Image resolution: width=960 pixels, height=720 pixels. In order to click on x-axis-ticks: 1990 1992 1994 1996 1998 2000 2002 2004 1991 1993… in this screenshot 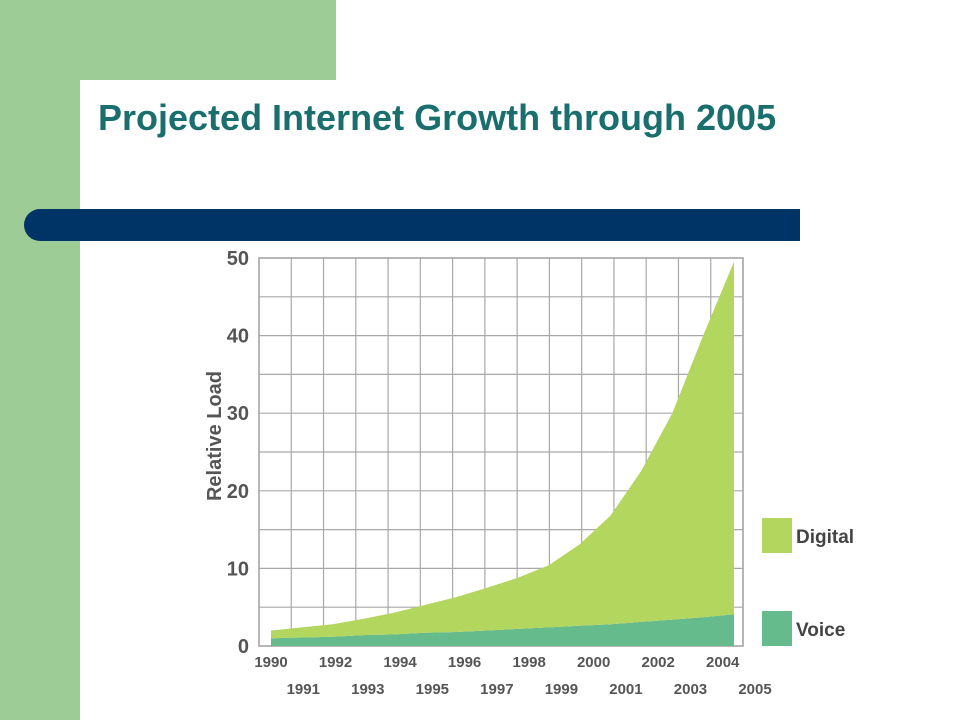, I will do `click(512, 676)`.